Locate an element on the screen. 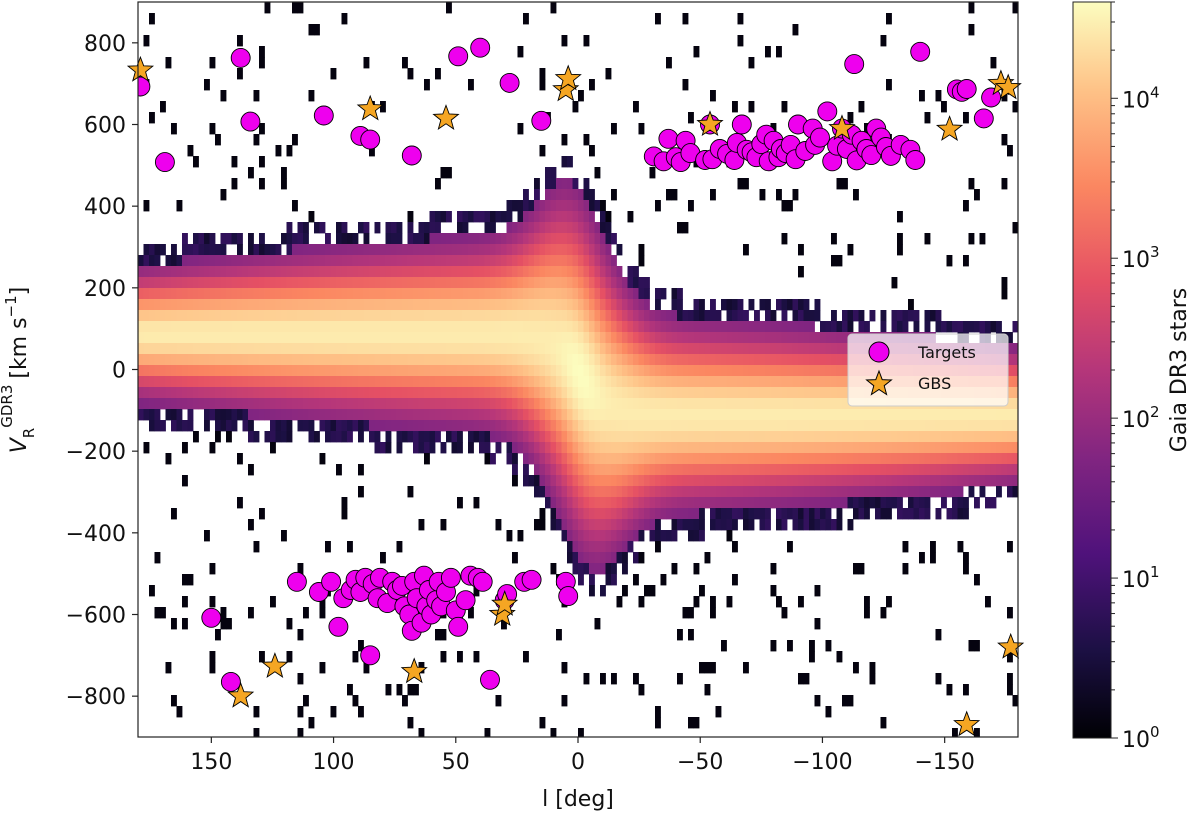  x-axis: 150 100 50 0 −50 −100 −150 is located at coordinates (582, 756).